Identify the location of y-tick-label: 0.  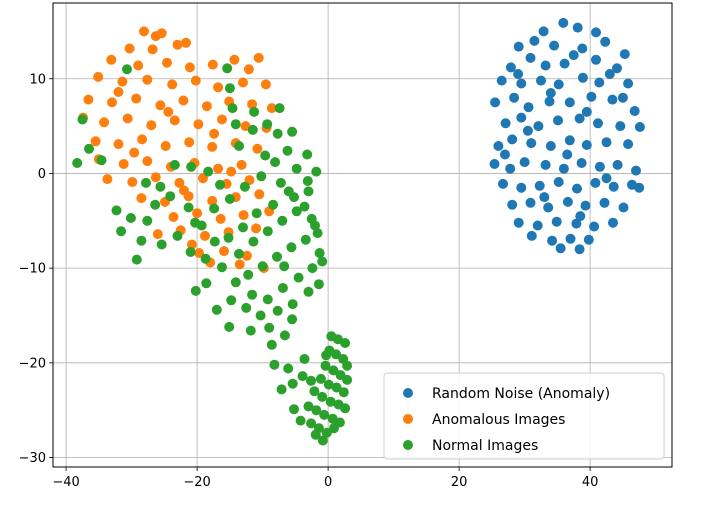
(42, 174).